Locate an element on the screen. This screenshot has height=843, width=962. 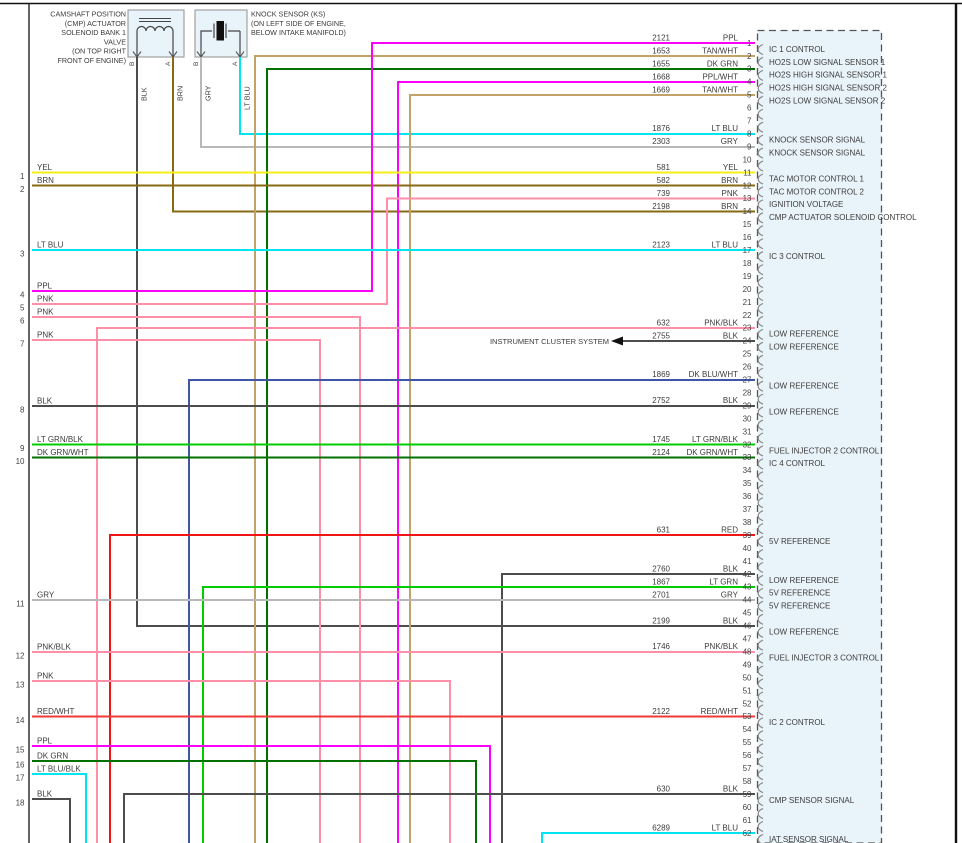
left-wire-number: 9 is located at coordinates (22, 448).